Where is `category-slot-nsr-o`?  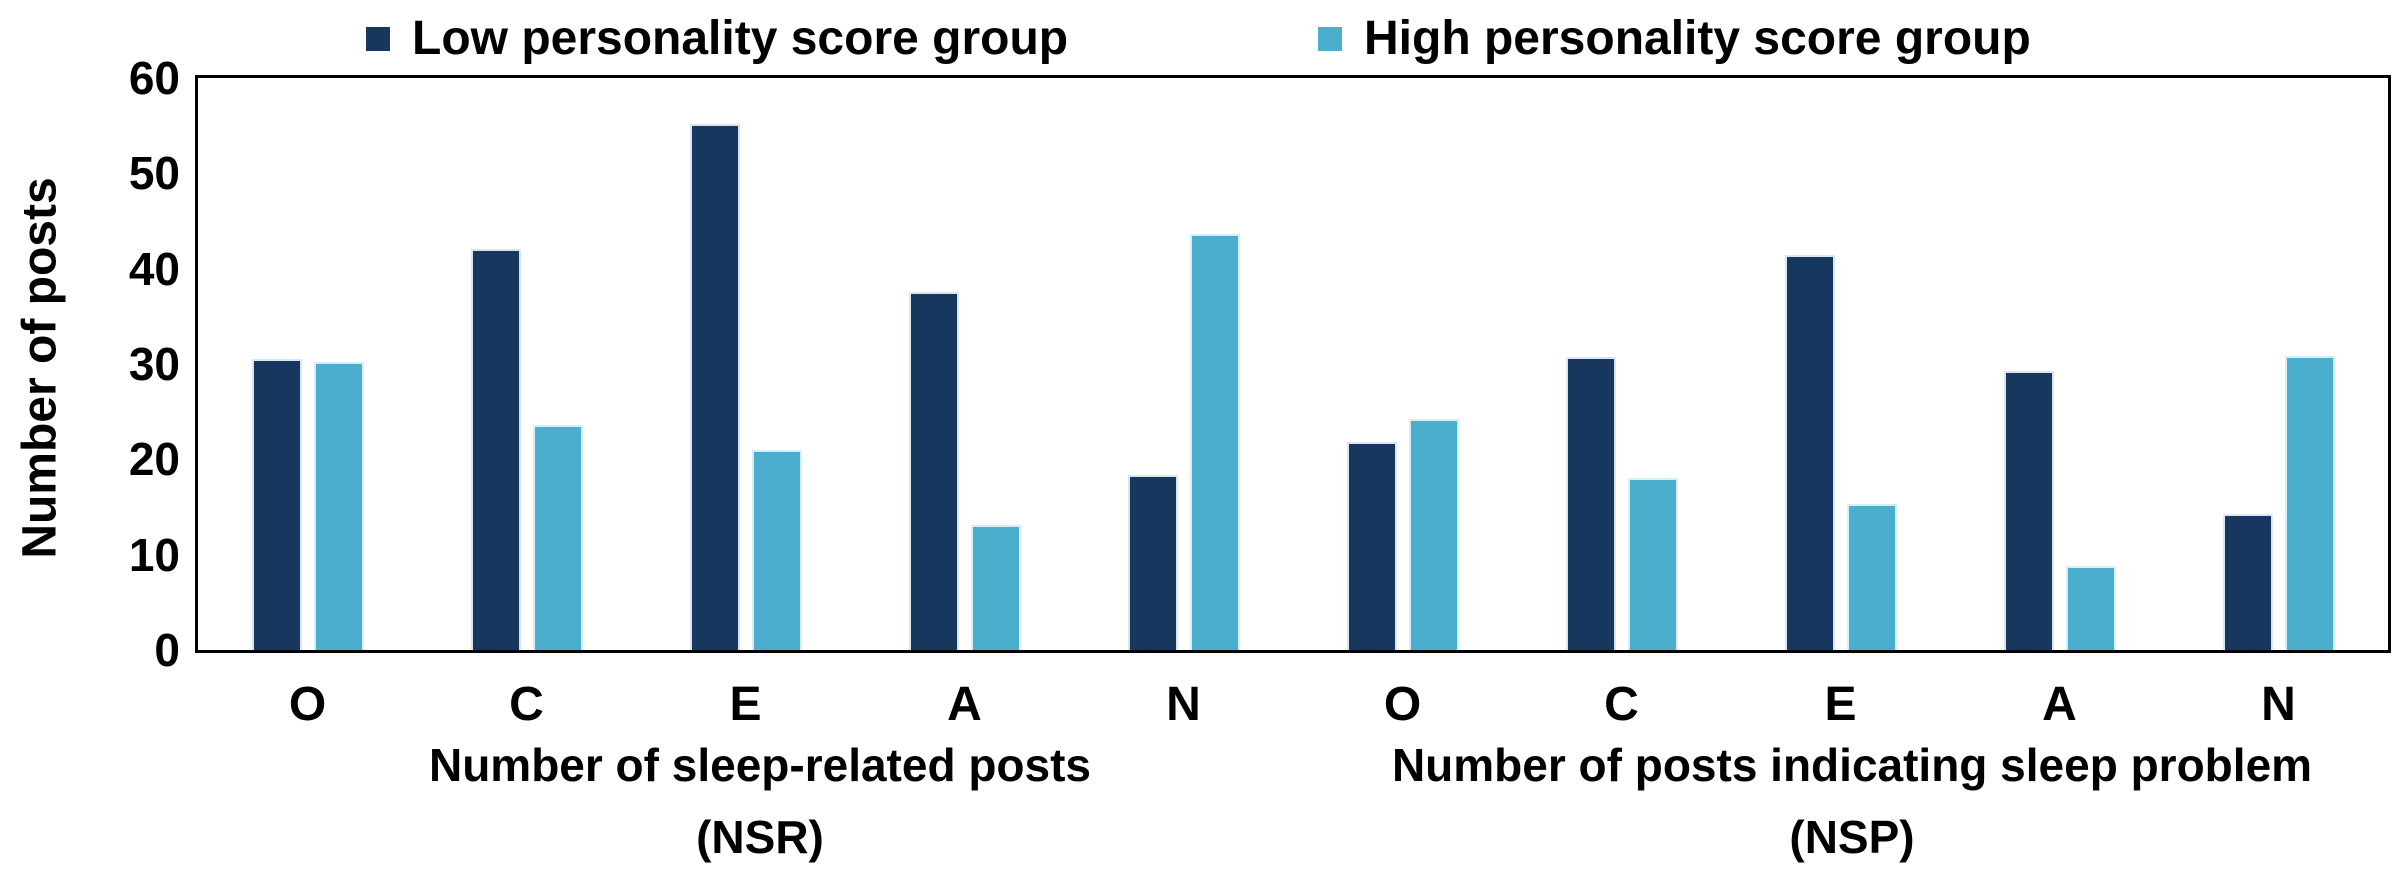 category-slot-nsr-o is located at coordinates (307, 364).